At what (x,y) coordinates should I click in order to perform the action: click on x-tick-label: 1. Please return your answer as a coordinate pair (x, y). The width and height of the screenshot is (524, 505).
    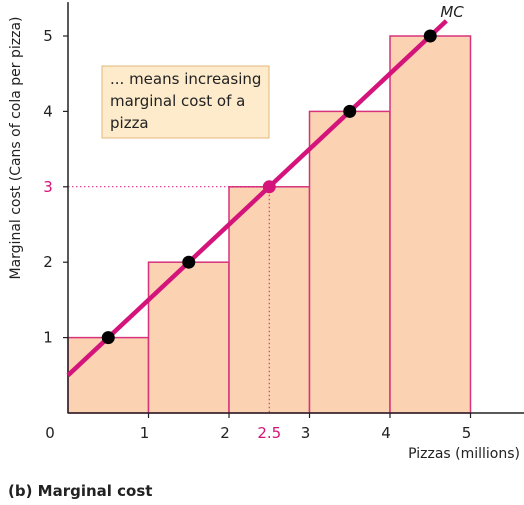
    Looking at the image, I should click on (145, 433).